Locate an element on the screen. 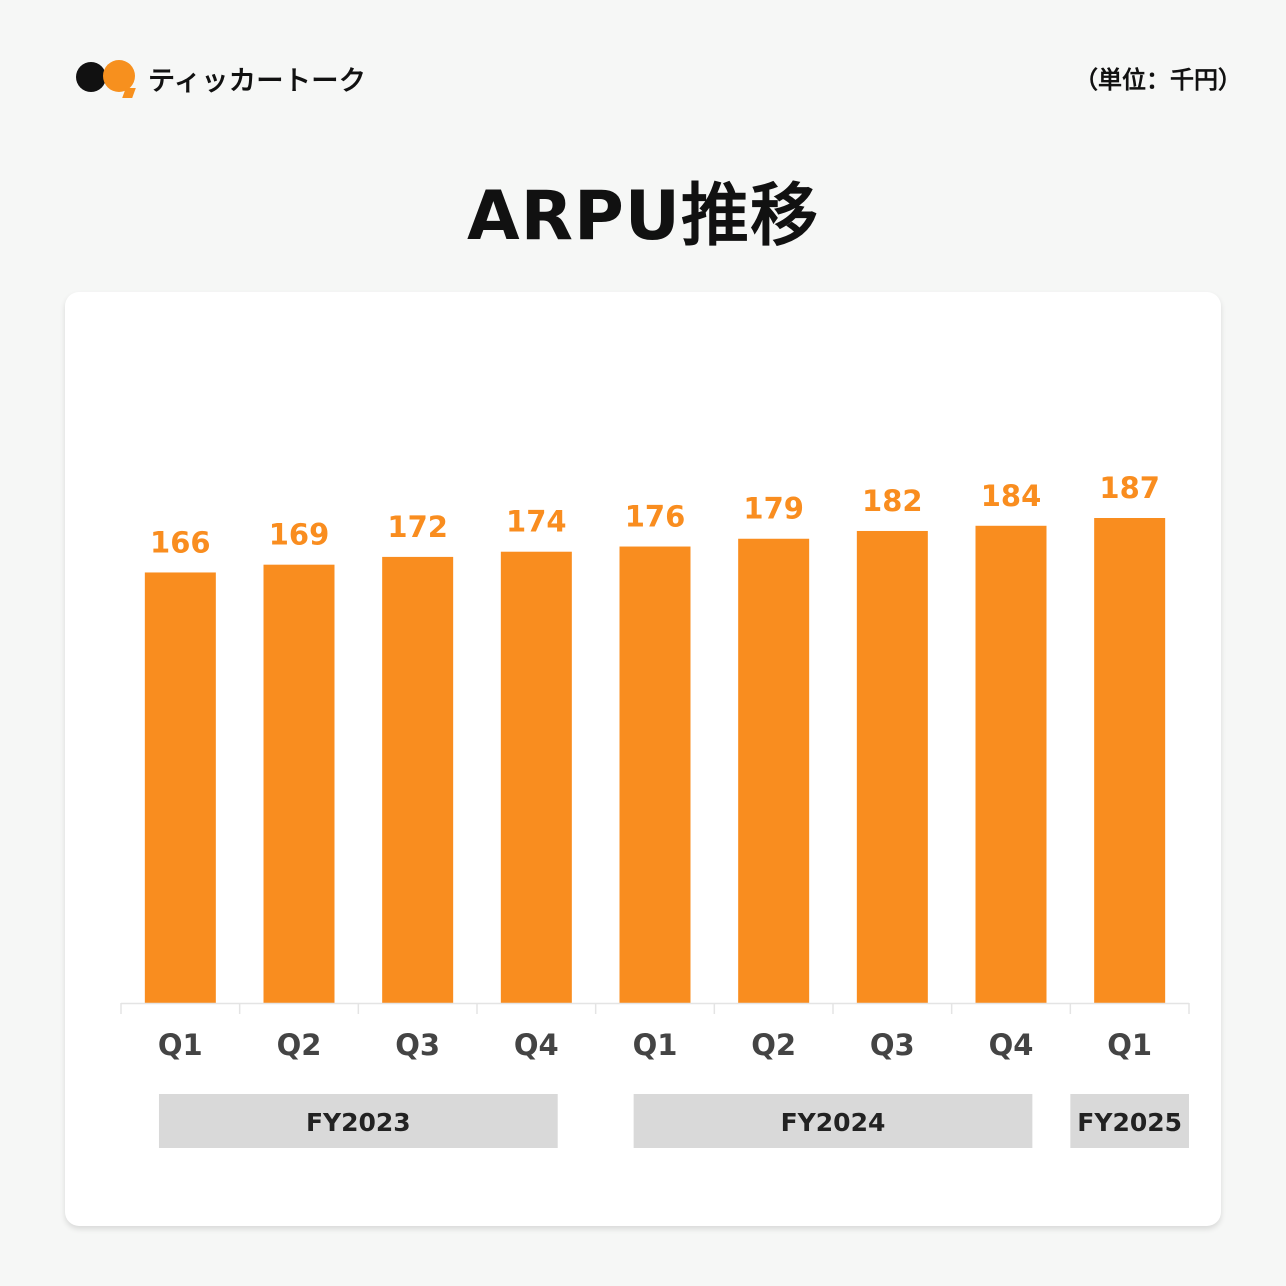 The width and height of the screenshot is (1286, 1286). x-tick-label-5: Q1 is located at coordinates (655, 1045).